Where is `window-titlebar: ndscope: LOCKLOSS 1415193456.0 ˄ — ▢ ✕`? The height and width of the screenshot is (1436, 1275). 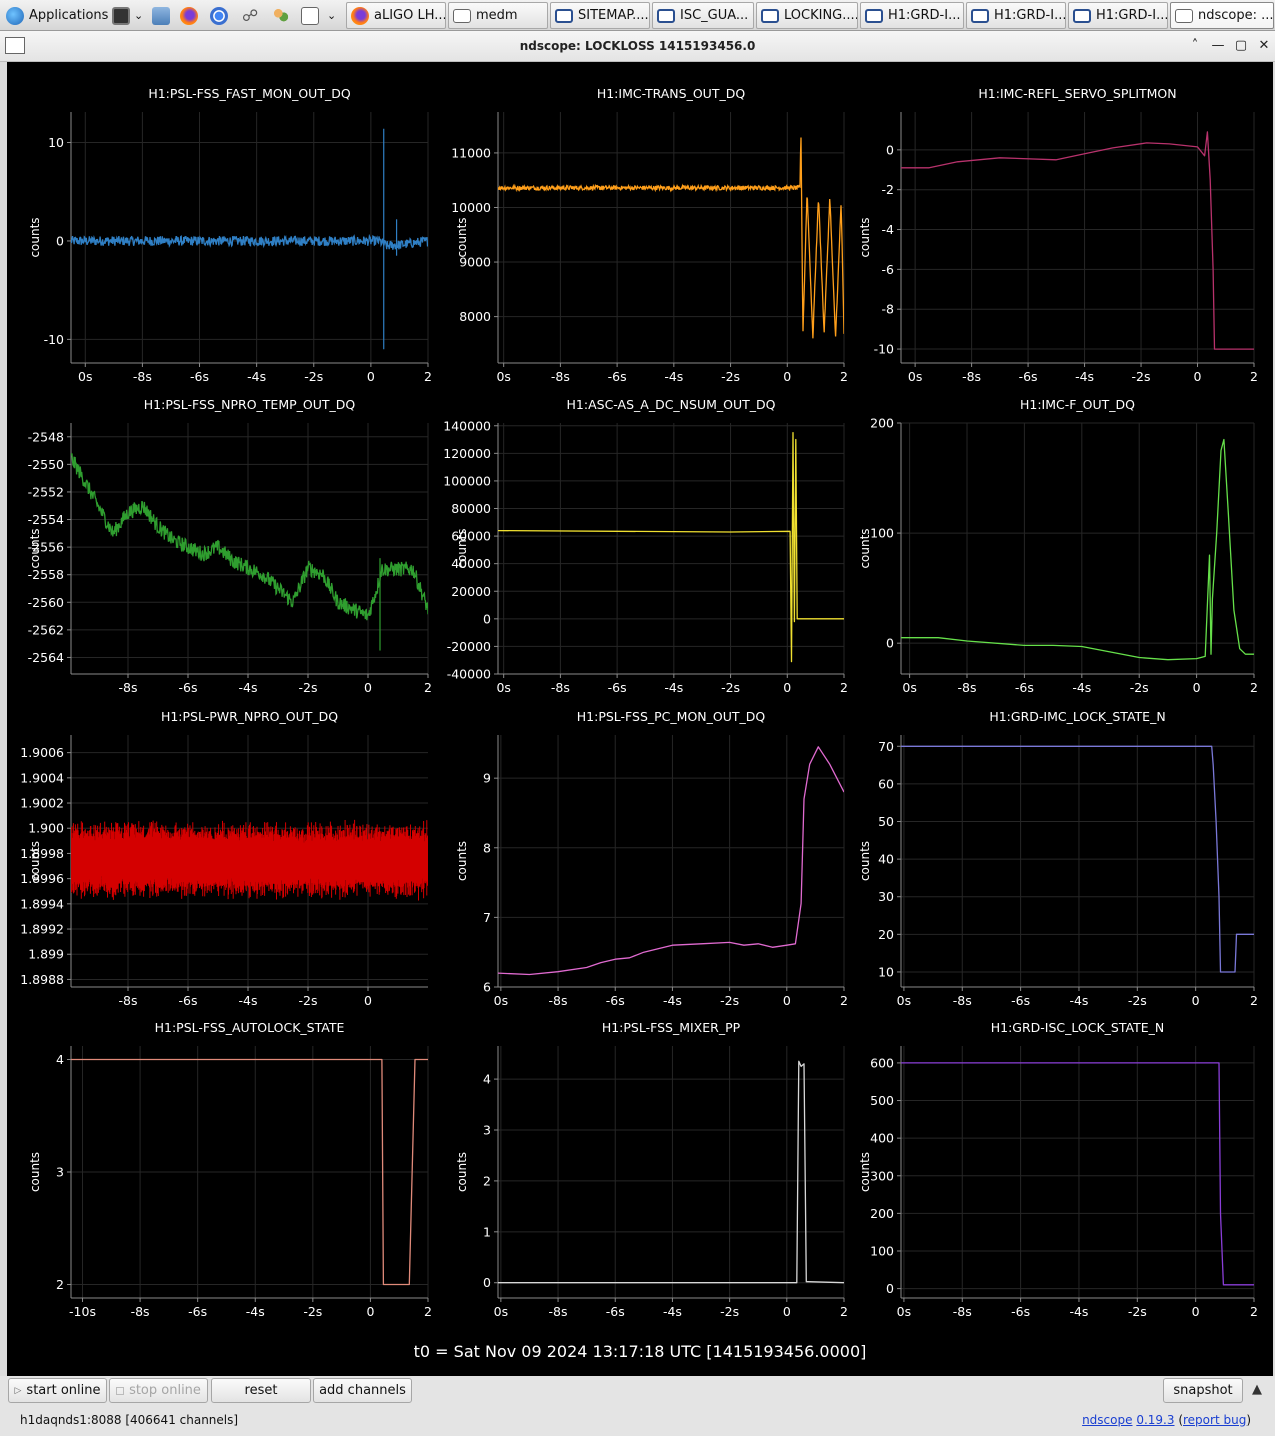
window-titlebar: ndscope: LOCKLOSS 1415193456.0 ˄ — ▢ ✕ is located at coordinates (637, 46).